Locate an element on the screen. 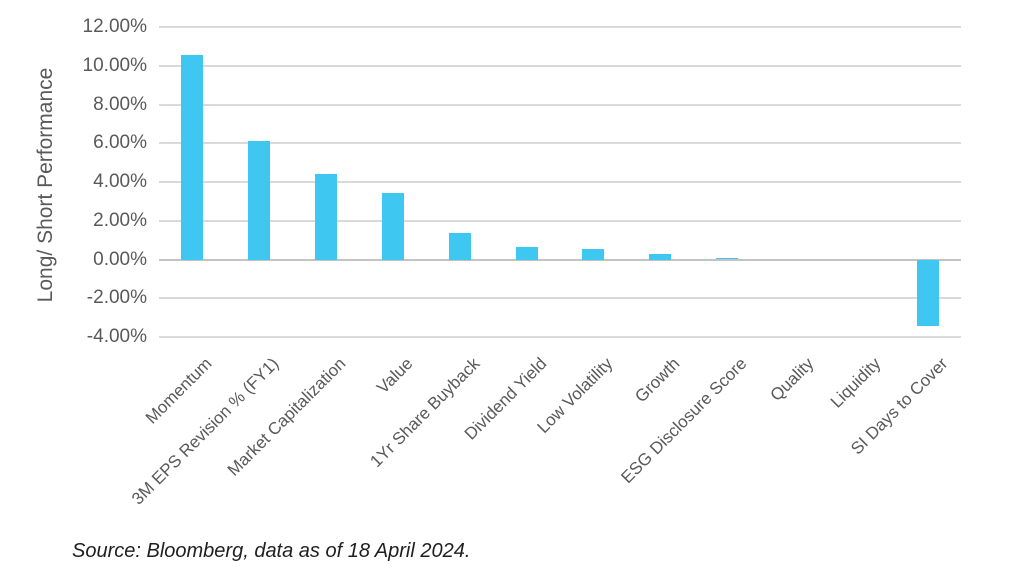 The image size is (1024, 582). y-tick-label: 6.00% is located at coordinates (120, 143).